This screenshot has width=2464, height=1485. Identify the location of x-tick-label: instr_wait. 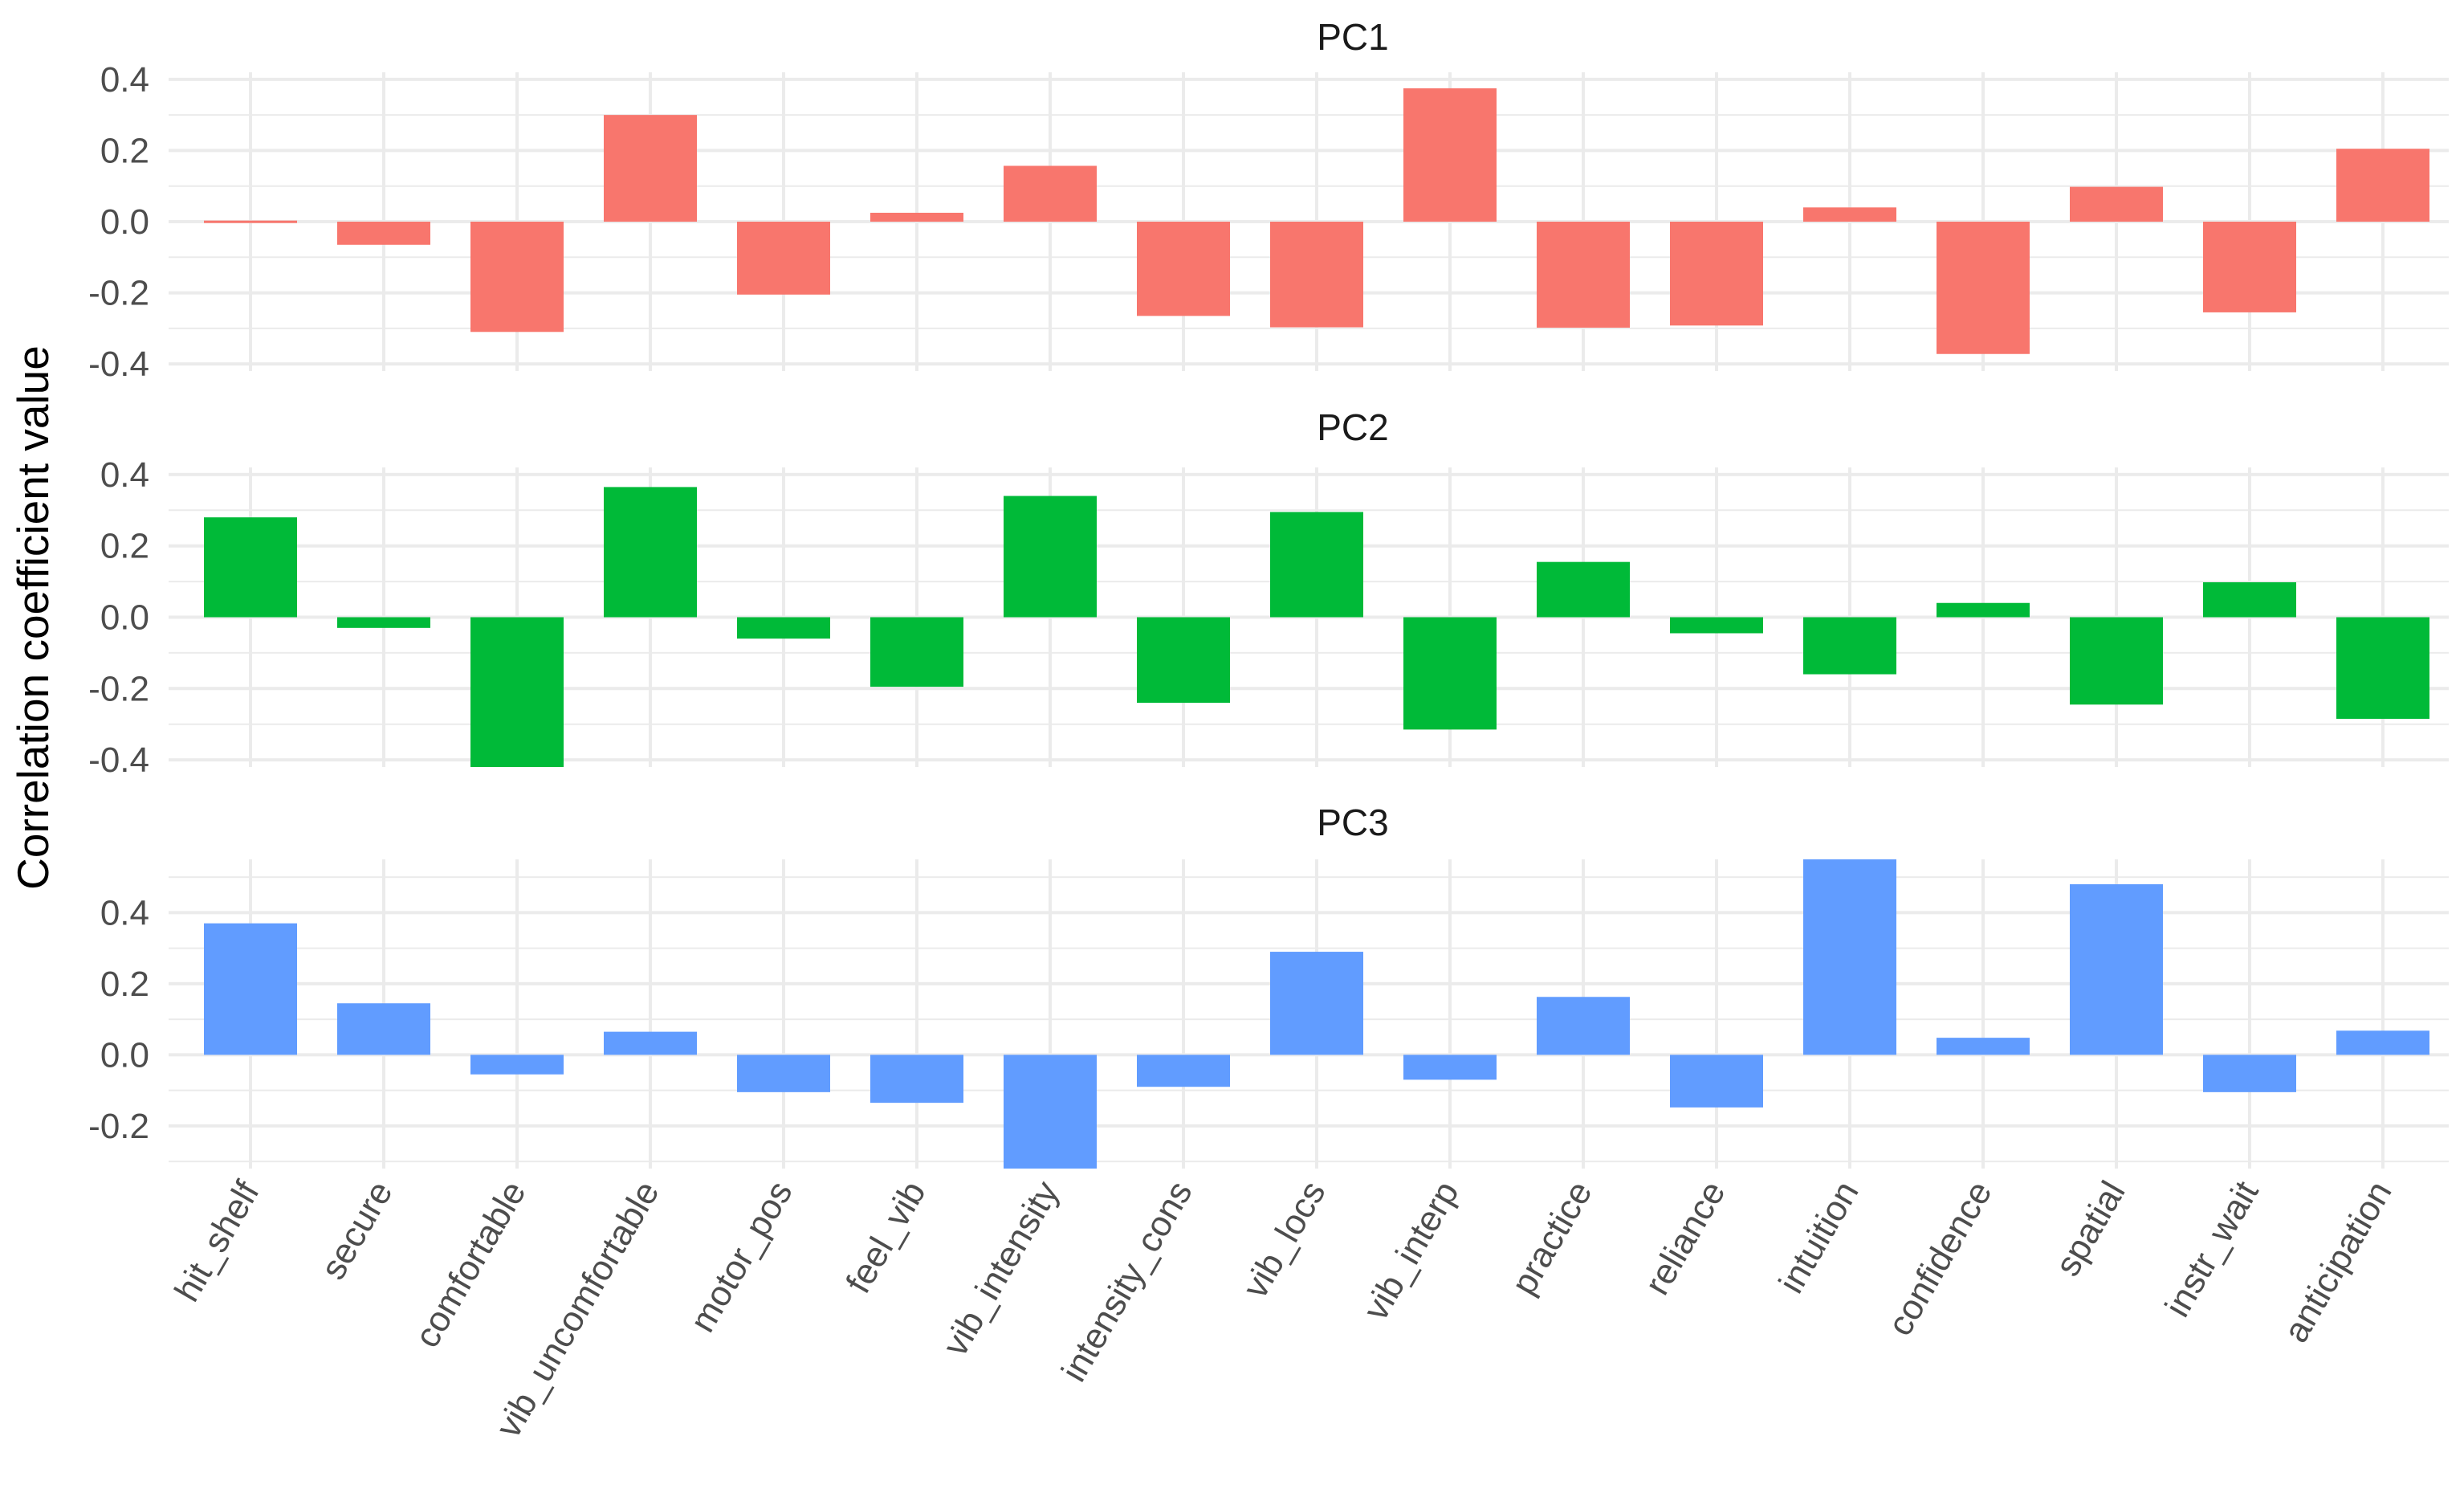
(2211, 1249).